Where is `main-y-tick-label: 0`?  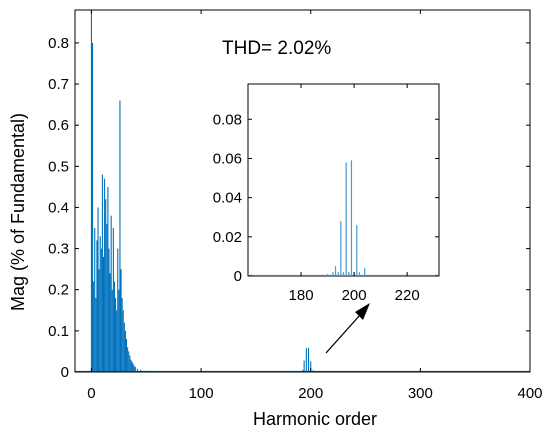 main-y-tick-label: 0 is located at coordinates (65, 372).